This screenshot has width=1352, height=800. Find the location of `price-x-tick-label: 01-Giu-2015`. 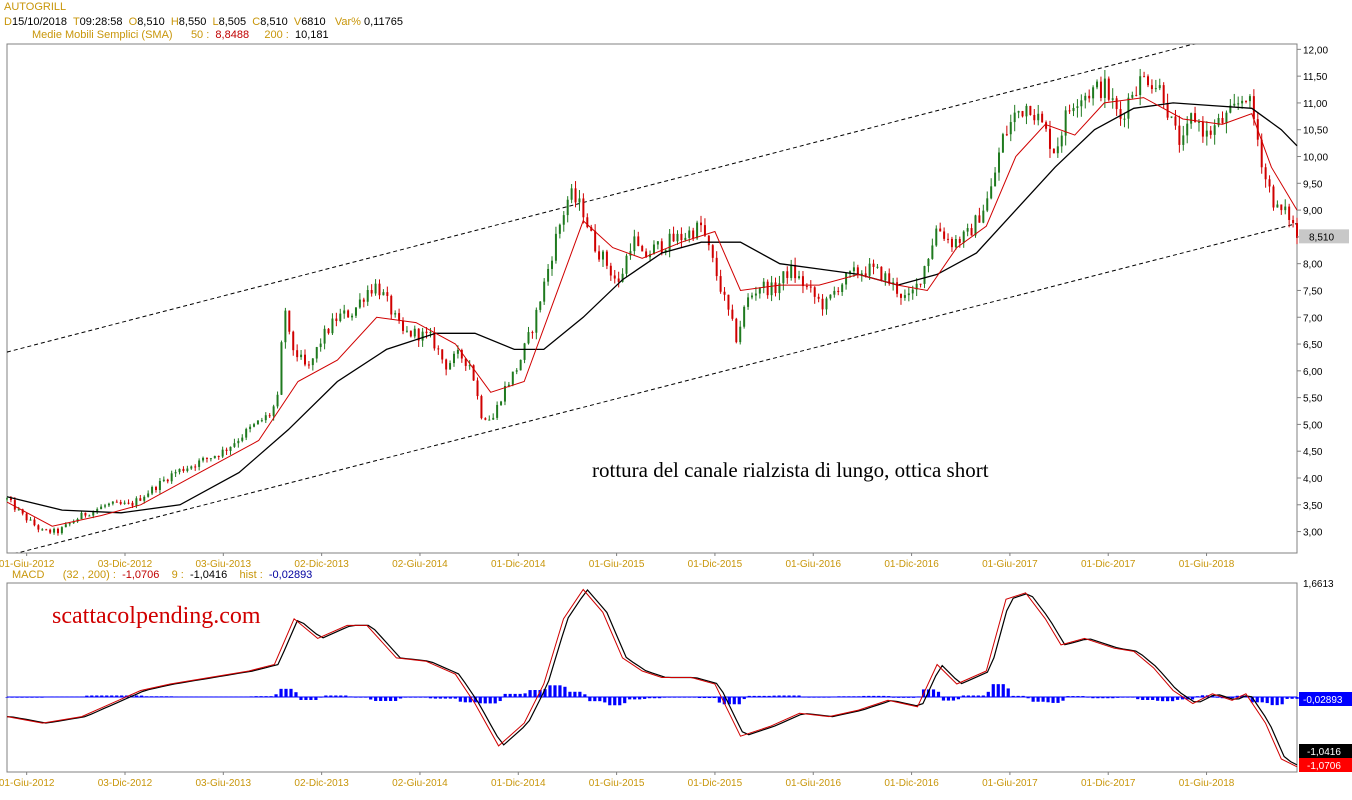

price-x-tick-label: 01-Giu-2015 is located at coordinates (617, 564).